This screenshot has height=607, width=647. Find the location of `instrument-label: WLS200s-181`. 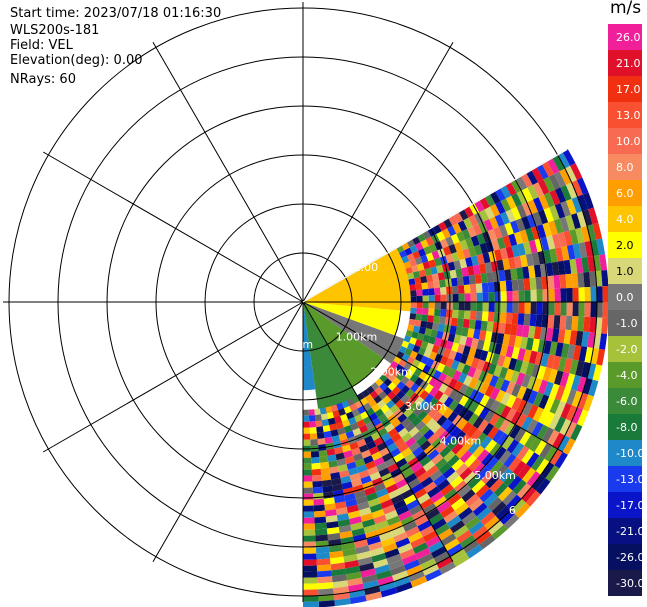

instrument-label: WLS200s-181 is located at coordinates (55, 30).